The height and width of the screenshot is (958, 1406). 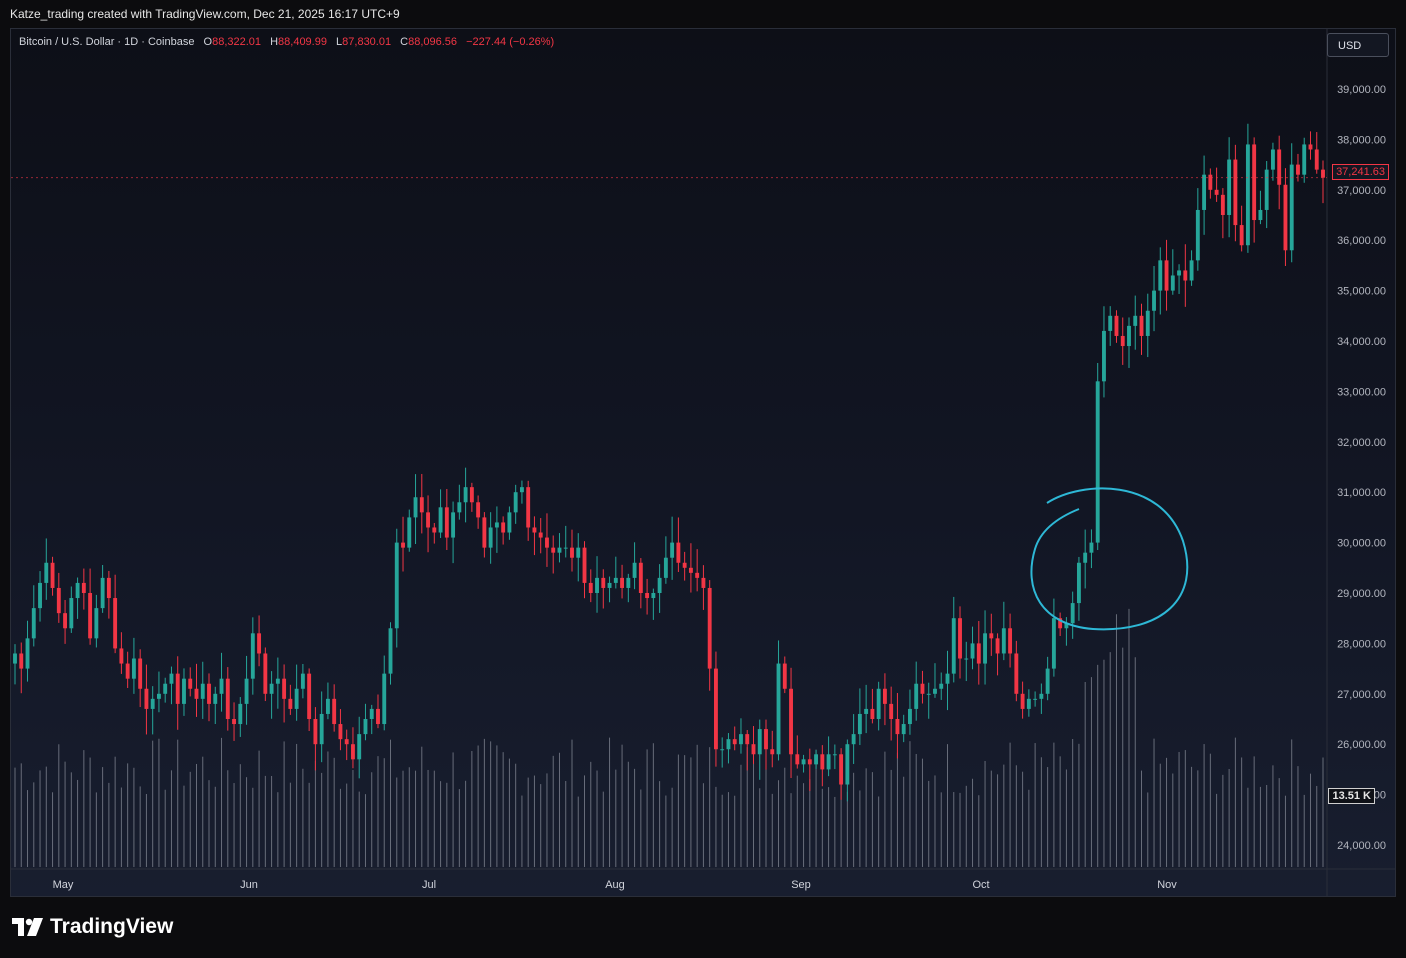 I want to click on y-tick-label: 30,000.00, so click(x=1361, y=544).